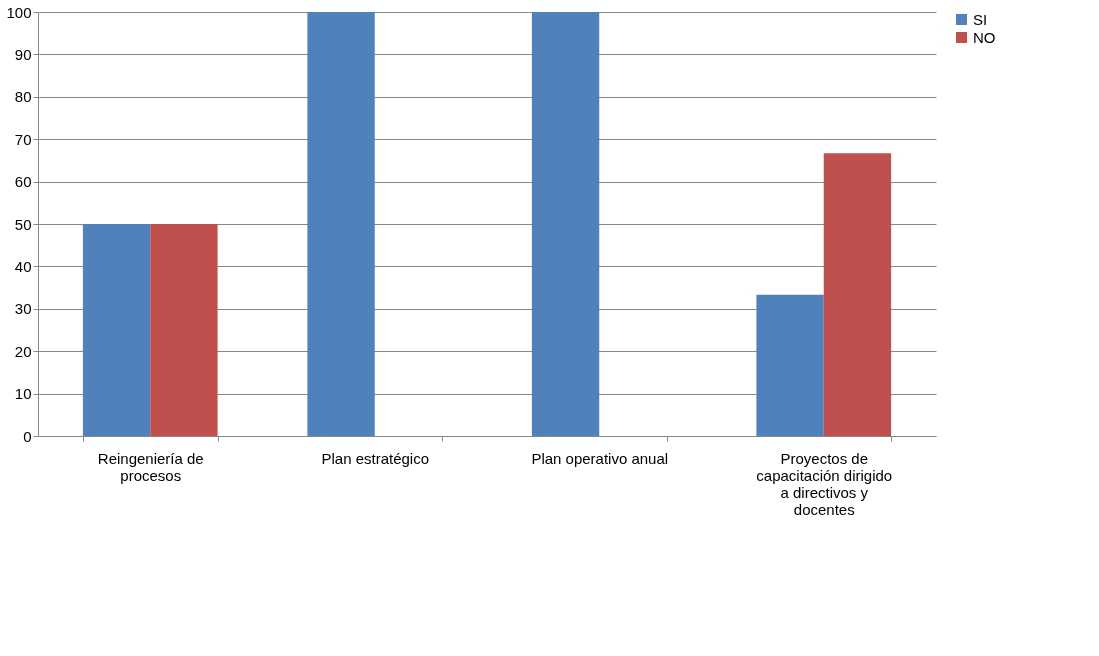  What do you see at coordinates (23, 139) in the screenshot?
I see `y-tick-label: 70` at bounding box center [23, 139].